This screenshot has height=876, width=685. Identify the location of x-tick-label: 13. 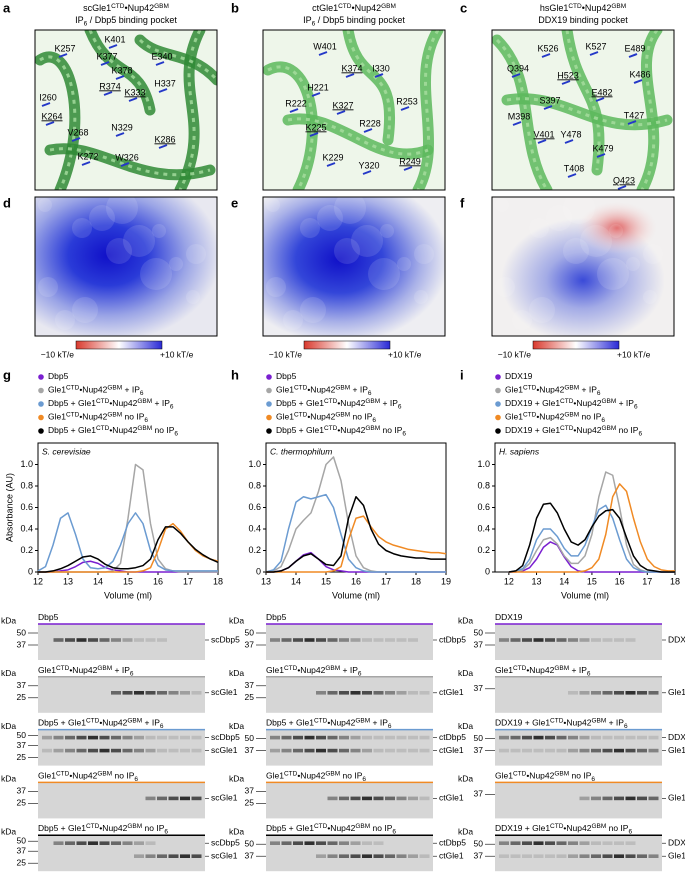
(68, 581).